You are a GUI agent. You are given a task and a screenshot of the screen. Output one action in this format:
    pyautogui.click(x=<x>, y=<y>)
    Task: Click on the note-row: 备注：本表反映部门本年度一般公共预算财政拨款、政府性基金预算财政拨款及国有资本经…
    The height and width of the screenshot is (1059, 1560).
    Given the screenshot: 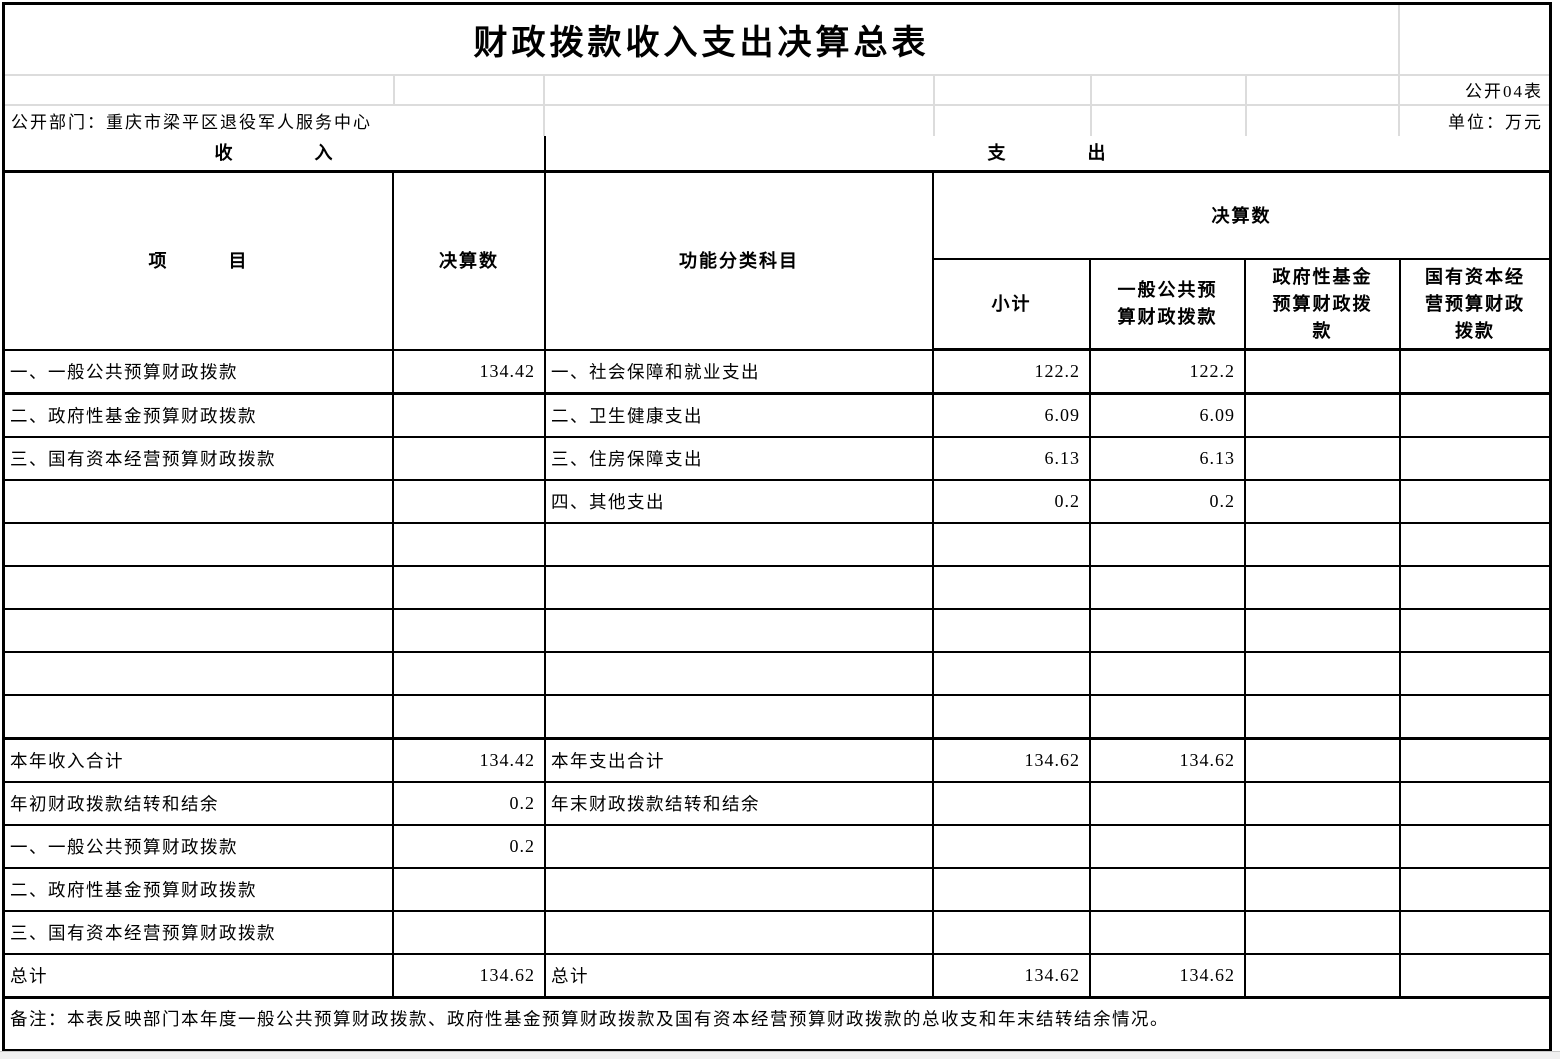 What is the action you would take?
    pyautogui.click(x=777, y=1016)
    